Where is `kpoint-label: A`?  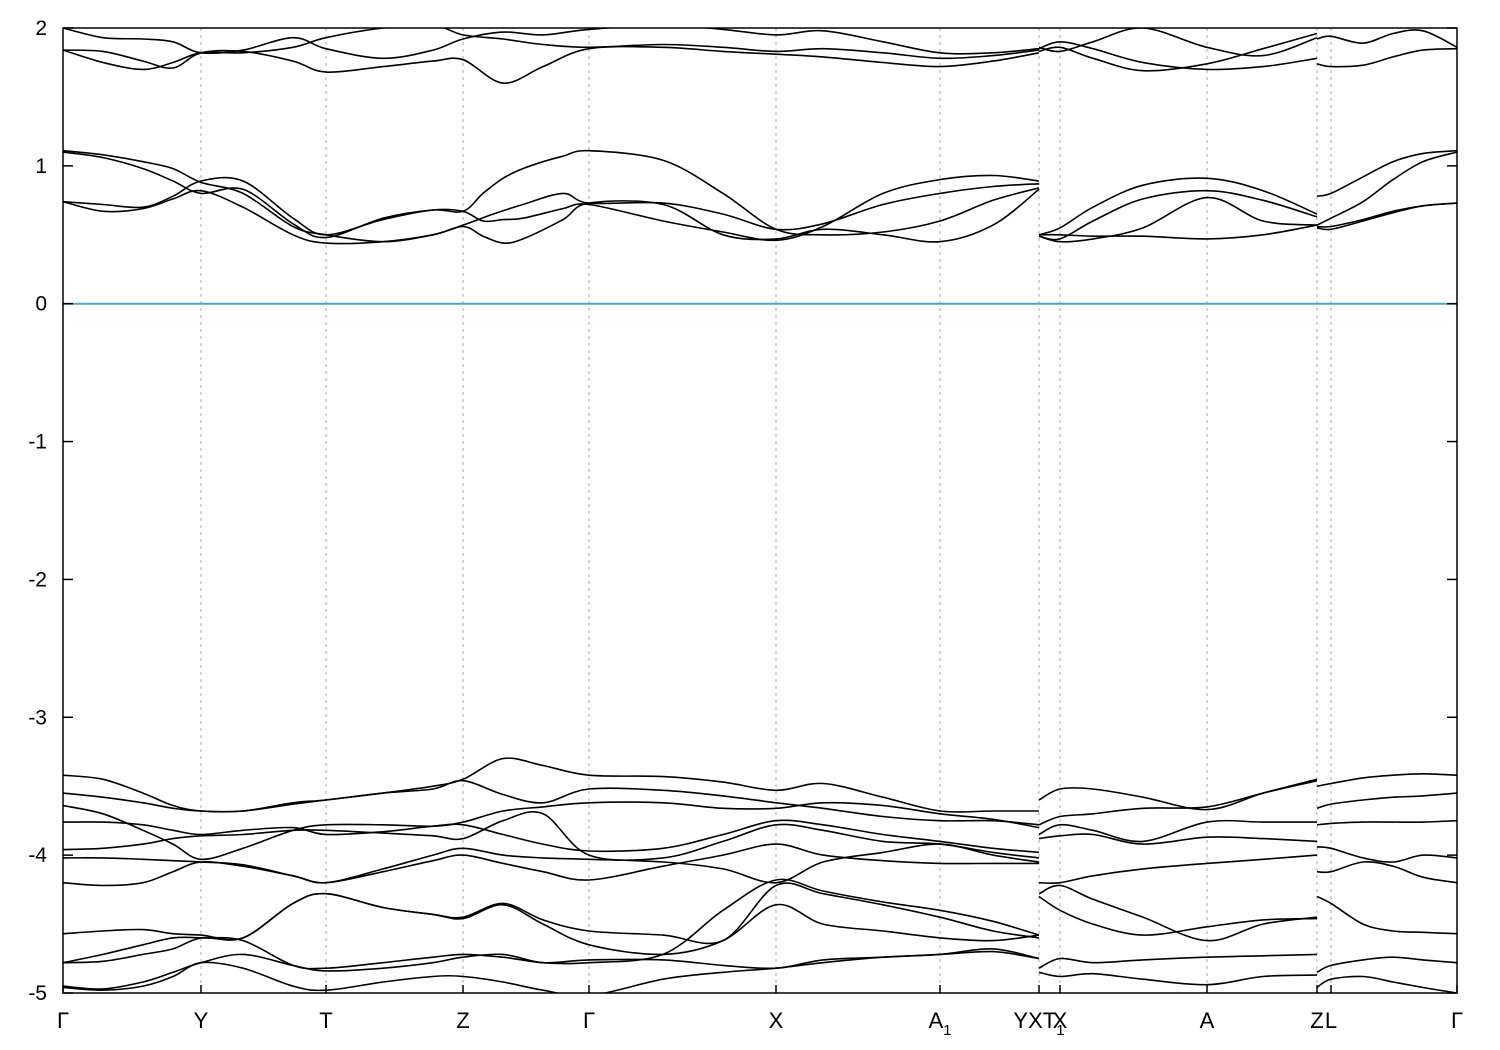
kpoint-label: A is located at coordinates (1207, 1020).